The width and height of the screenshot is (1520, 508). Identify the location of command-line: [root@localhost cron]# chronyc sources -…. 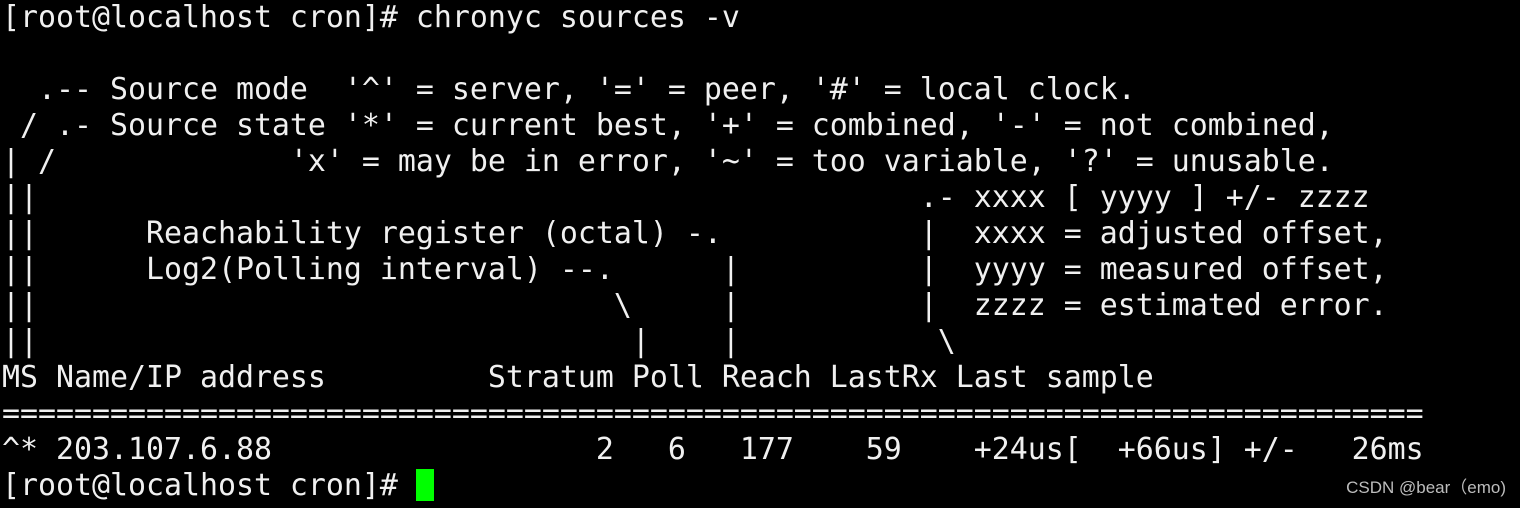
(371, 17).